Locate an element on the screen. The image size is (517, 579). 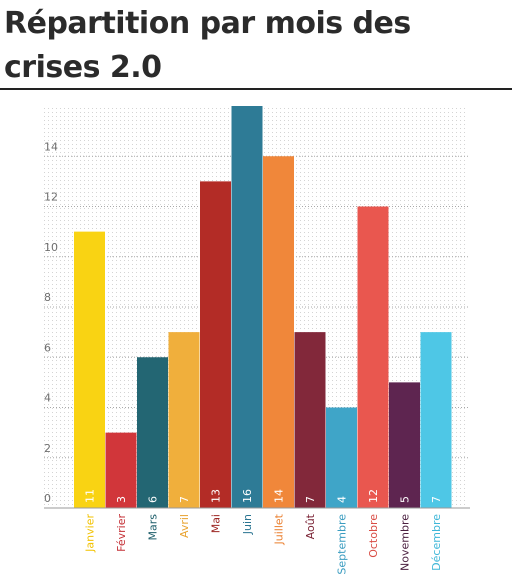
category-label: Mars is located at coordinates (153, 527).